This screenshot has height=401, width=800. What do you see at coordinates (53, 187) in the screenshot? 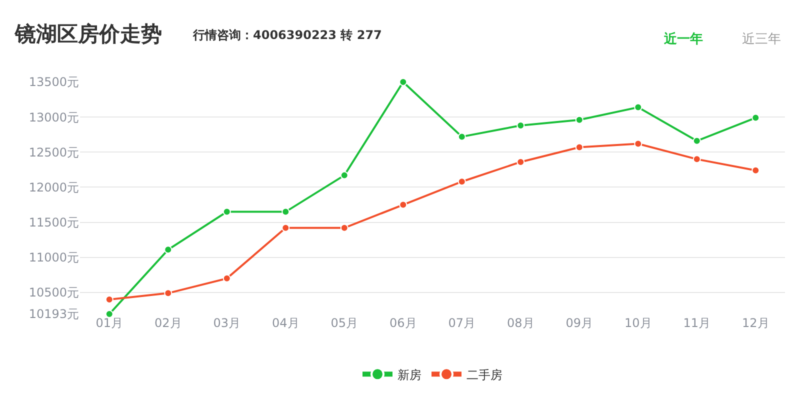
I see `y-tick-label: 12000元` at bounding box center [53, 187].